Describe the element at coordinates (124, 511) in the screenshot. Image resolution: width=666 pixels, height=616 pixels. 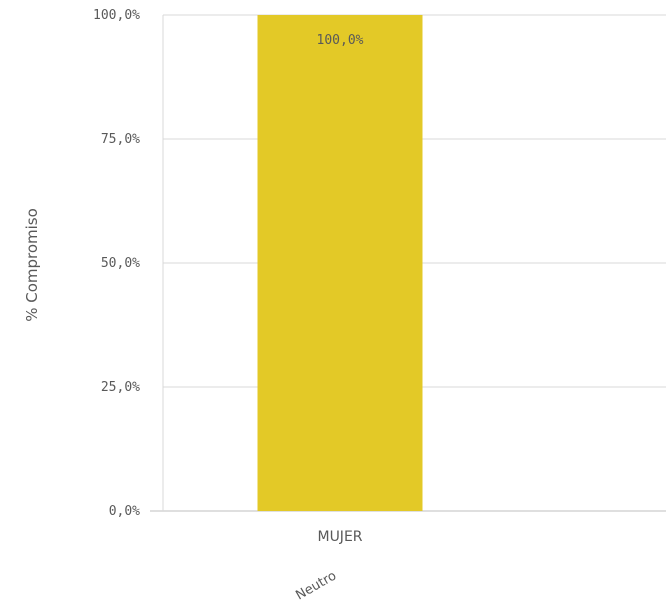
I see `y-tick-label: 0,0%` at that location.